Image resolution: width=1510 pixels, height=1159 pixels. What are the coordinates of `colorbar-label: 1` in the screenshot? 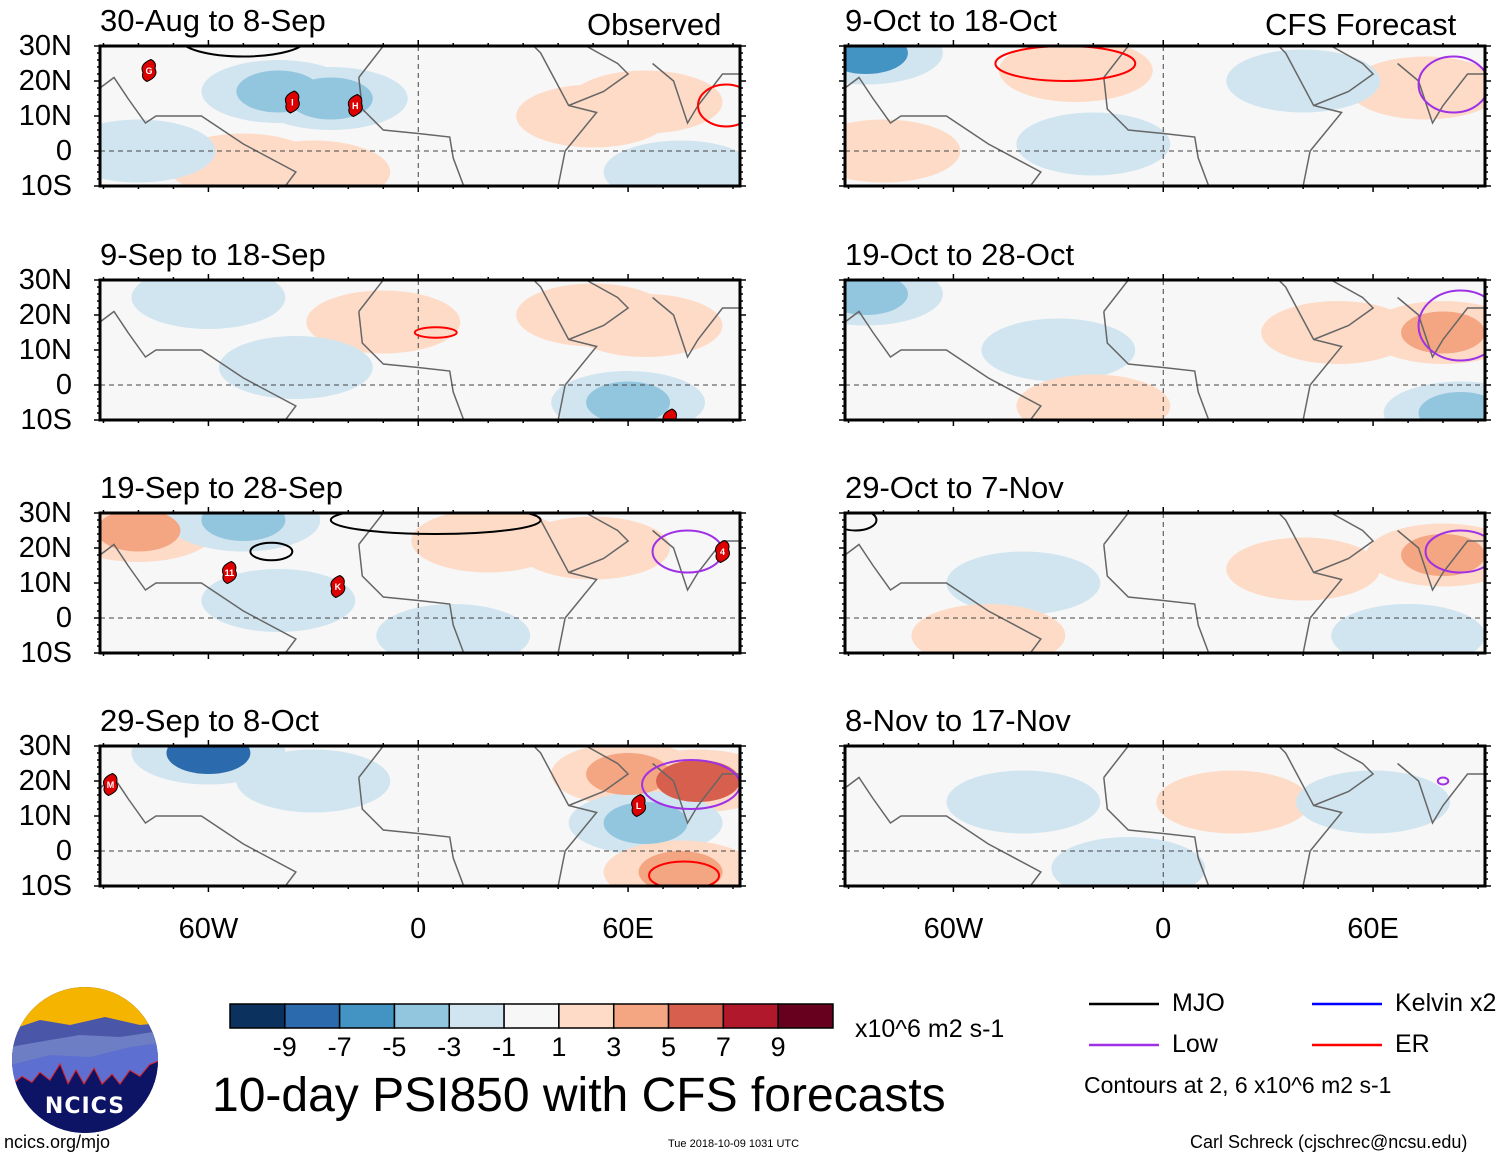 It's located at (559, 1047).